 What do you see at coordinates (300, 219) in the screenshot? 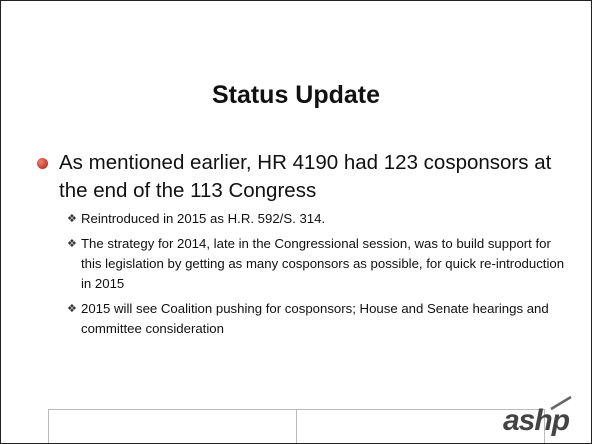
I see `sub-bullet: Reintroduced in 2015 as H.R. 592/S. 314.` at bounding box center [300, 219].